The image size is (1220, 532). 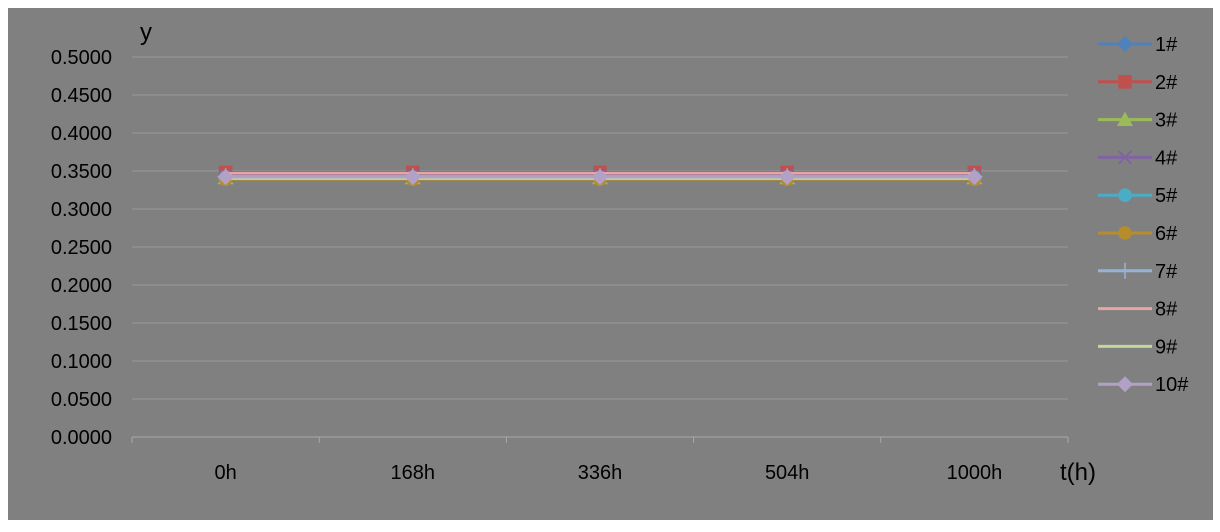 What do you see at coordinates (787, 473) in the screenshot?
I see `x-tick-label: 504h` at bounding box center [787, 473].